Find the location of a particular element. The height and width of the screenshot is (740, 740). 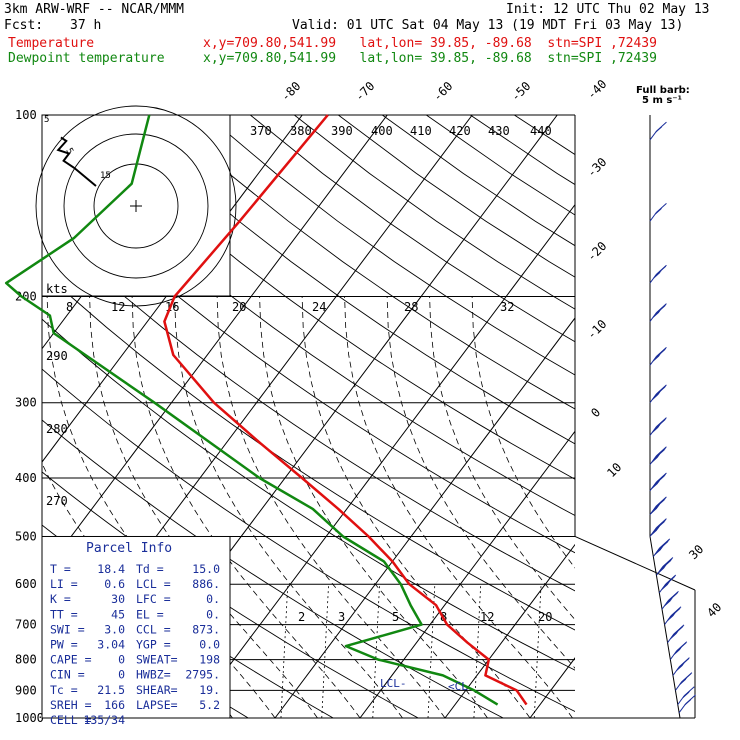

parcel-info-value: 198 is located at coordinates (209, 660).